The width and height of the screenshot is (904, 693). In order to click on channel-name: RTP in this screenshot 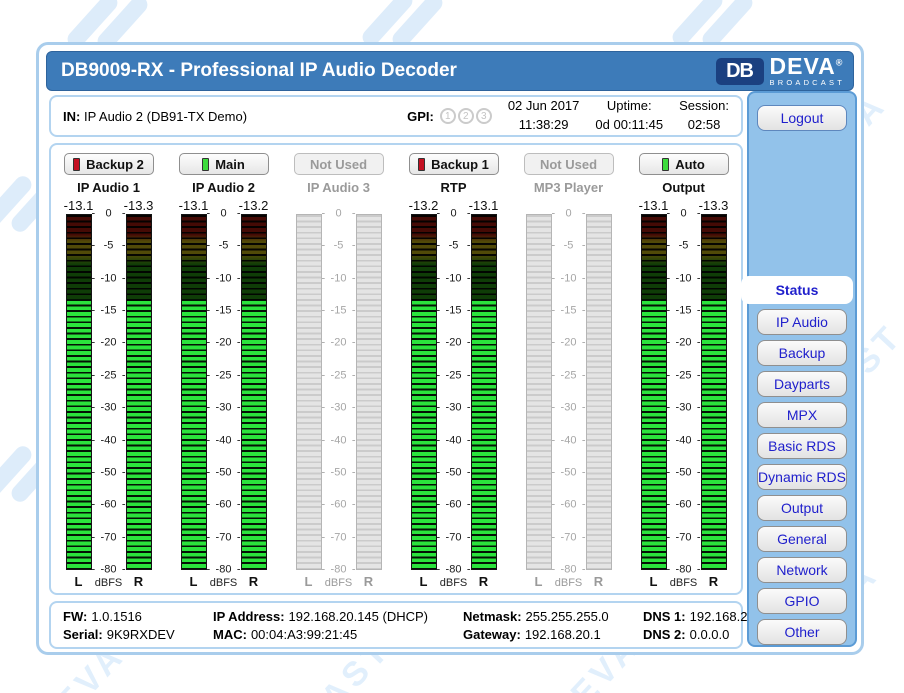, I will do `click(453, 187)`.